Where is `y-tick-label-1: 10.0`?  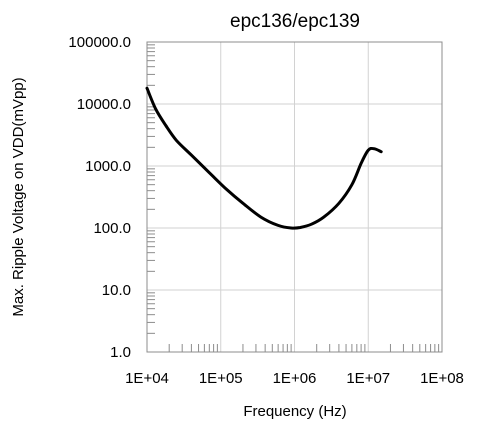 y-tick-label-1: 10.0 is located at coordinates (116, 290).